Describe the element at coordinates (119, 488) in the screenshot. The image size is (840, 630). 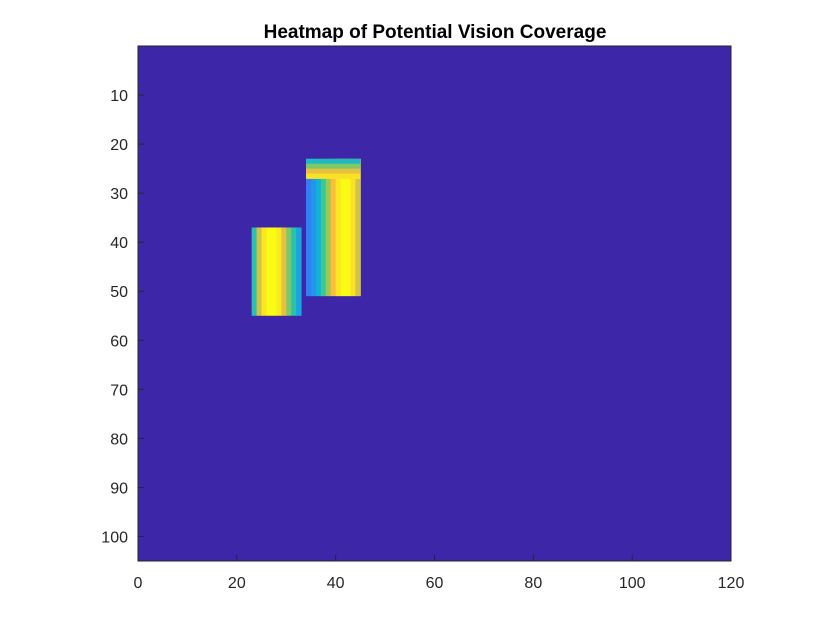
I see `y-tick-label: 90` at that location.